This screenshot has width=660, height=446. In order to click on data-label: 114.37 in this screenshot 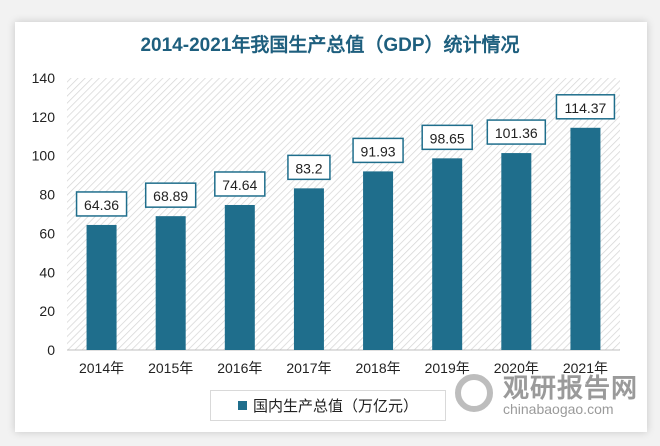, I will do `click(586, 108)`.